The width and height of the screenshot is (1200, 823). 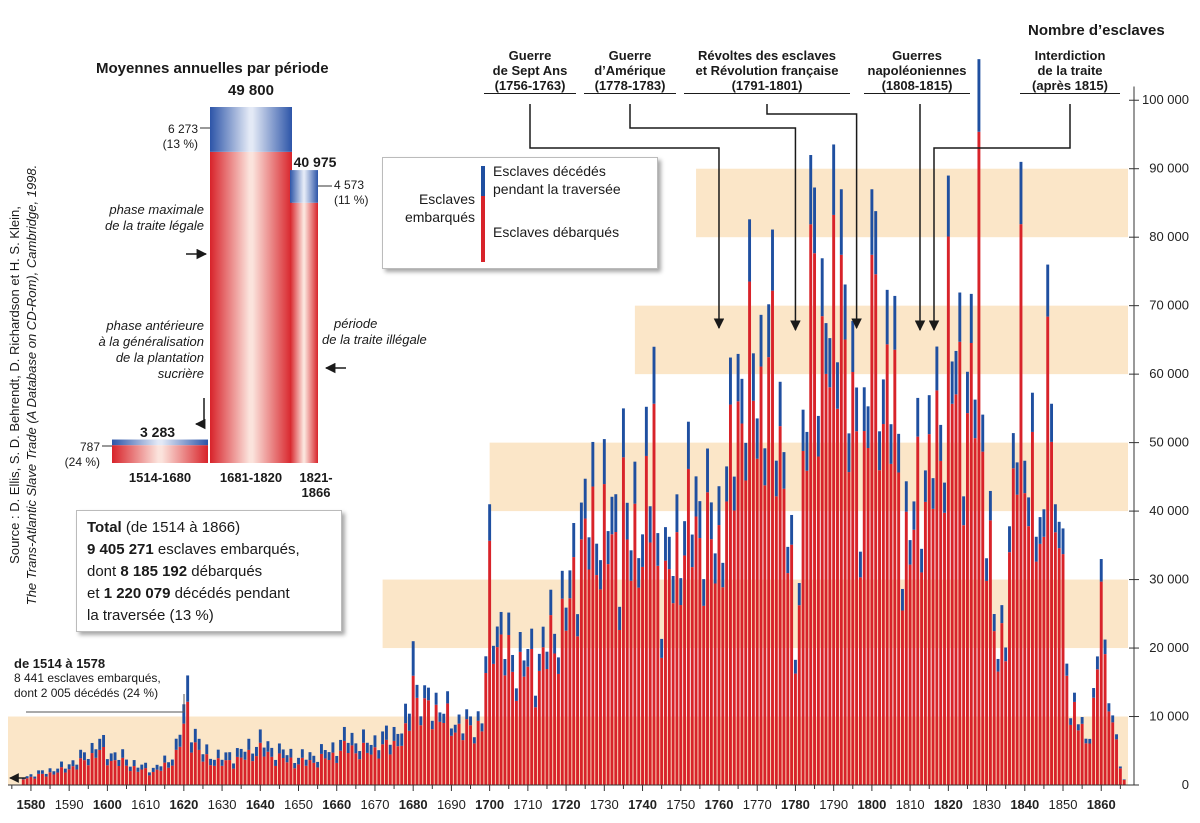 What do you see at coordinates (446, 199) in the screenshot?
I see `legend-group-line: Esclaves` at bounding box center [446, 199].